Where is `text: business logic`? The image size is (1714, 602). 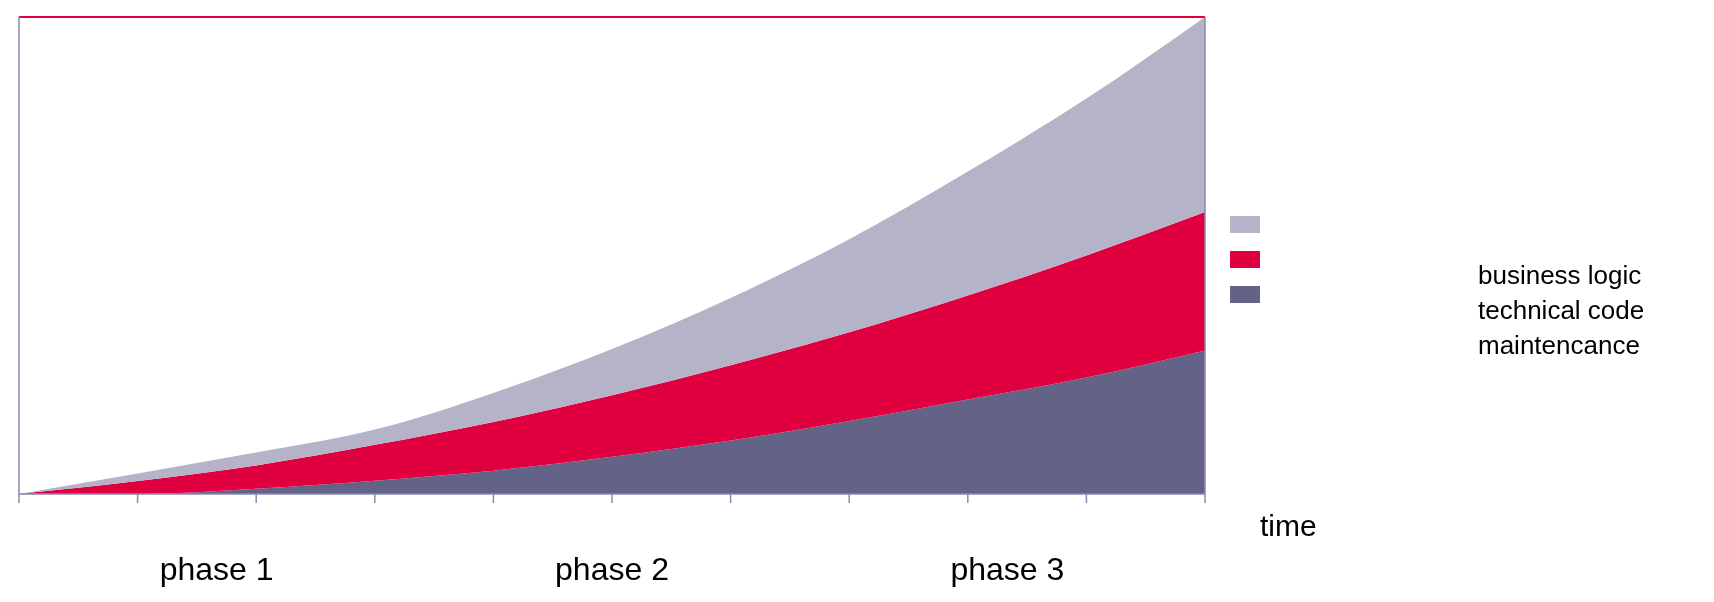 text: business logic is located at coordinates (1560, 275).